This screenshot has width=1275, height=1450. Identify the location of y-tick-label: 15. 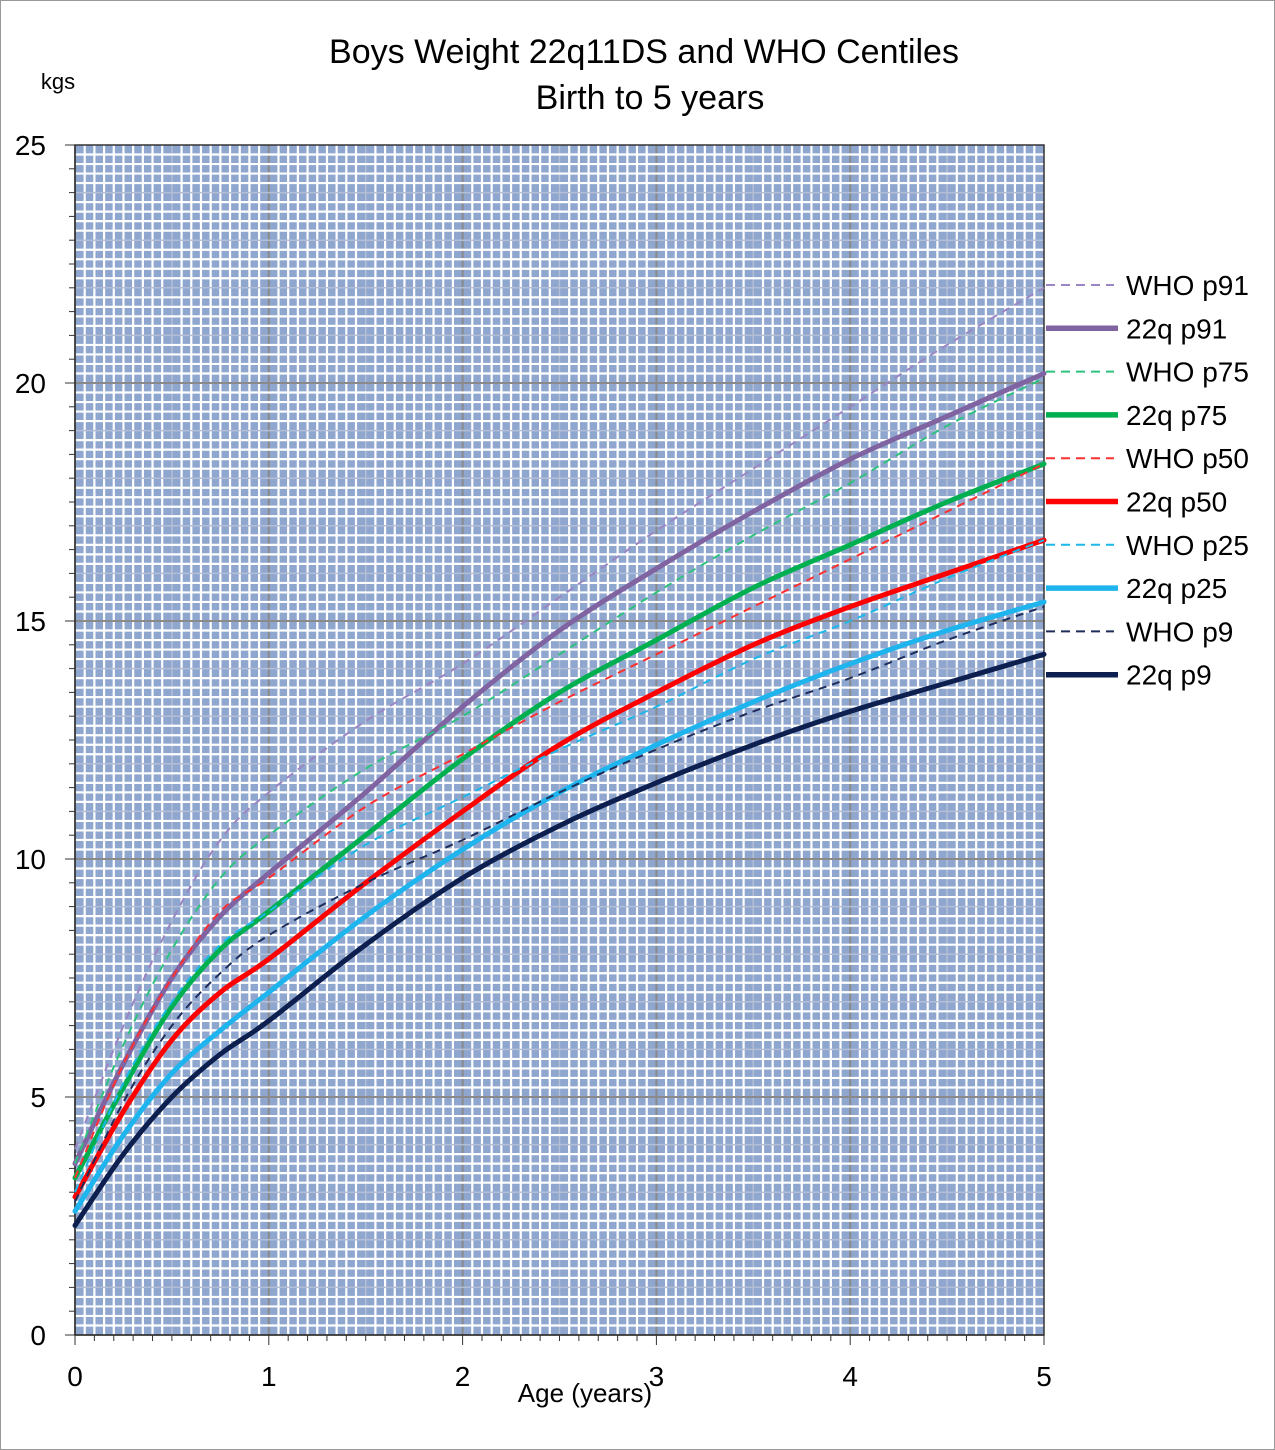
(30, 621).